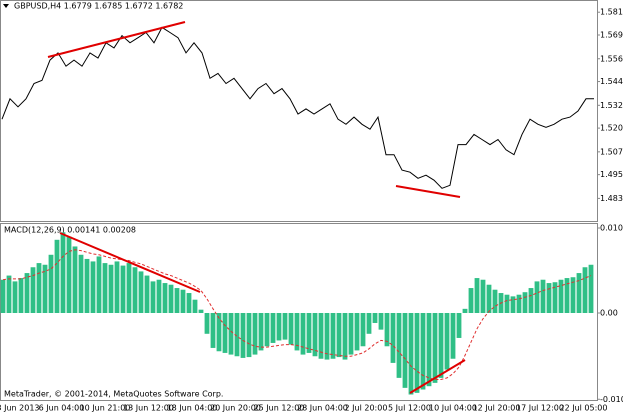 The width and height of the screenshot is (623, 415). Describe the element at coordinates (611, 227) in the screenshot. I see `y-tick-label: 0.01022` at that location.